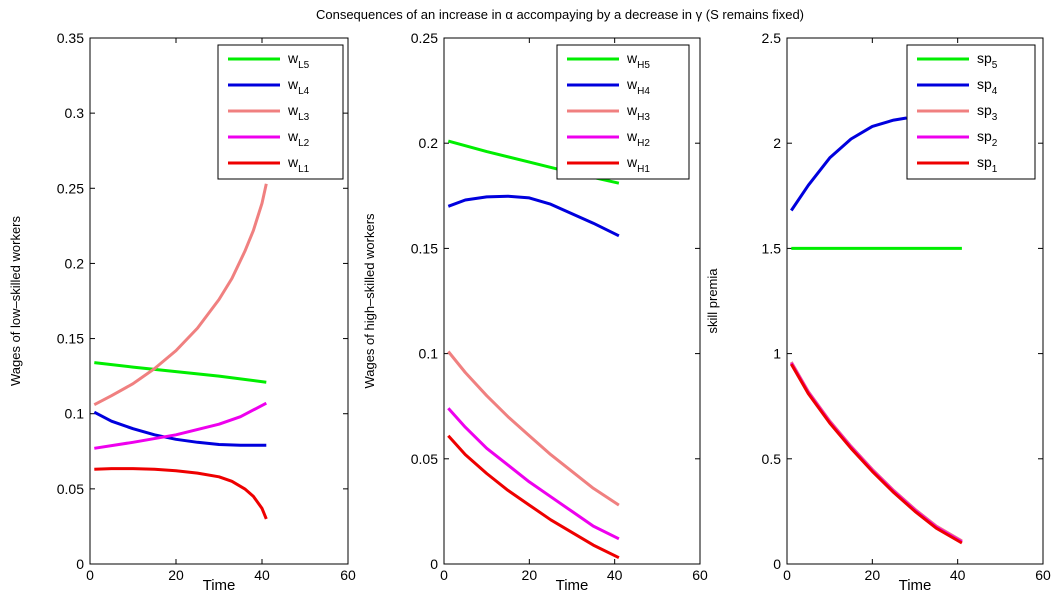 This screenshot has height=597, width=1053. What do you see at coordinates (772, 248) in the screenshot?
I see `y-tick-label: 1.5` at bounding box center [772, 248].